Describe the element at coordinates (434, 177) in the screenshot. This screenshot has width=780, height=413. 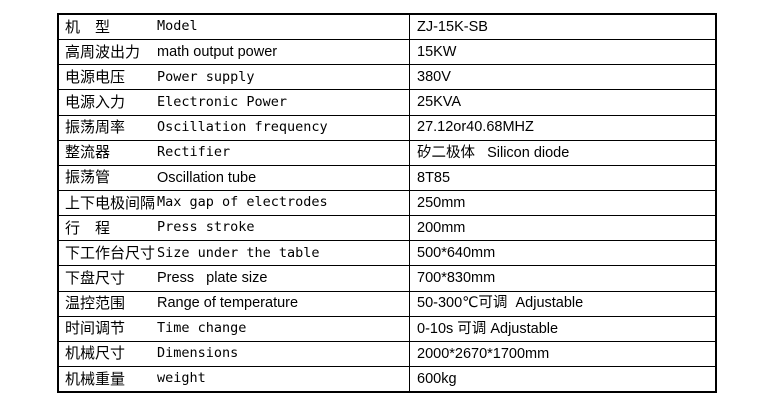
I see `spec-value: 8T85` at that location.